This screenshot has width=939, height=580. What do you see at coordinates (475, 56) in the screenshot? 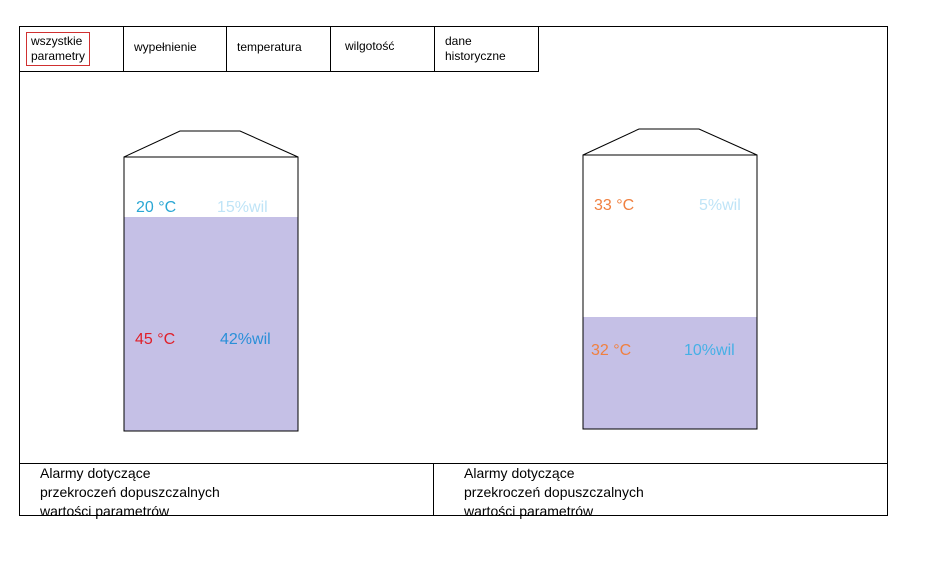
I see `tab-label: historyczne` at bounding box center [475, 56].